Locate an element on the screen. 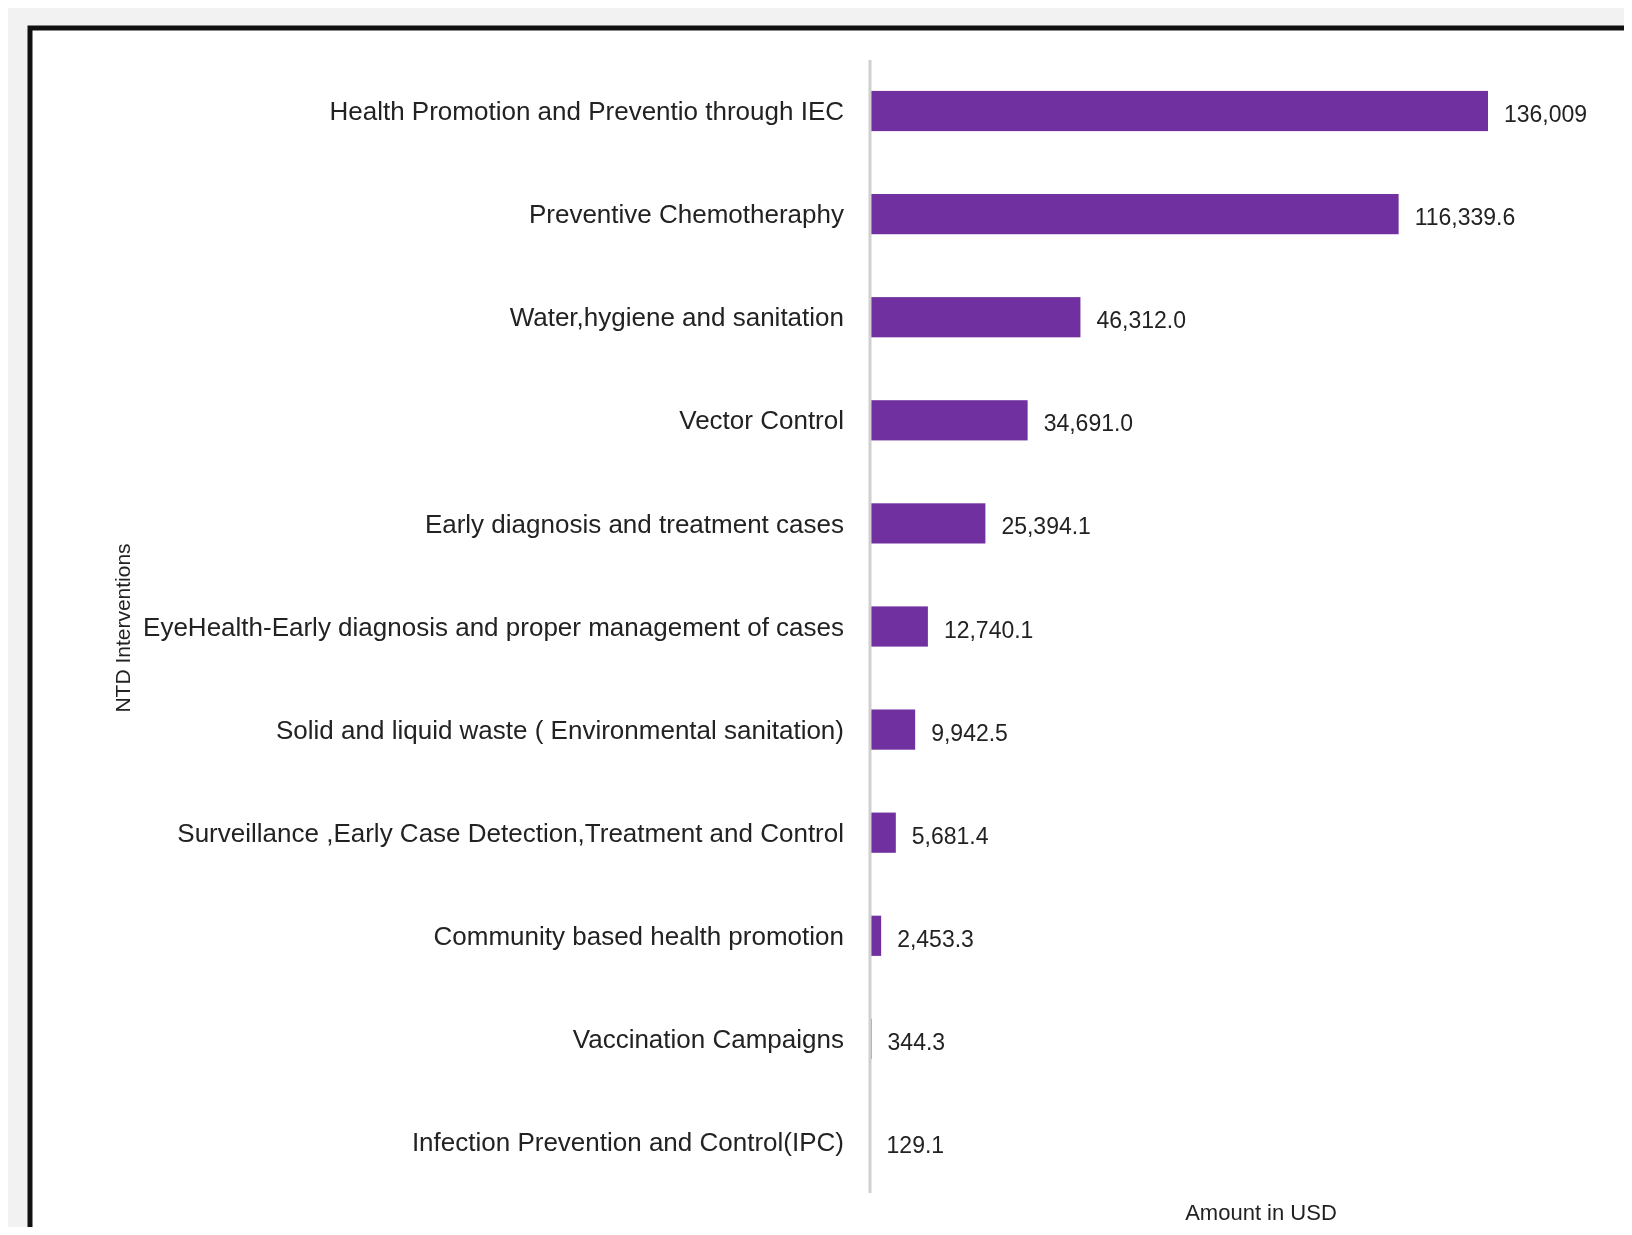 This screenshot has width=1632, height=1235. data-label: 12,740.1 is located at coordinates (988, 629).